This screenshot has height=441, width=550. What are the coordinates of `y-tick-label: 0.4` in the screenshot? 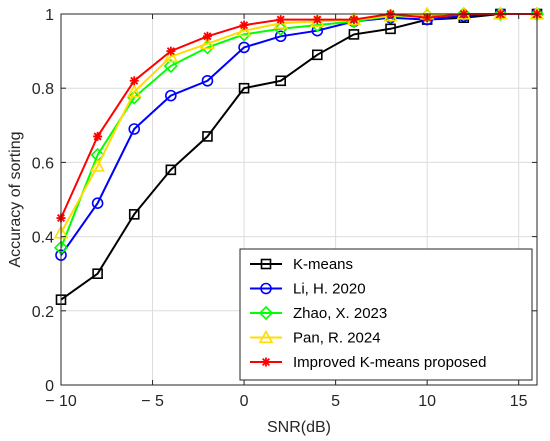 It's located at (43, 238).